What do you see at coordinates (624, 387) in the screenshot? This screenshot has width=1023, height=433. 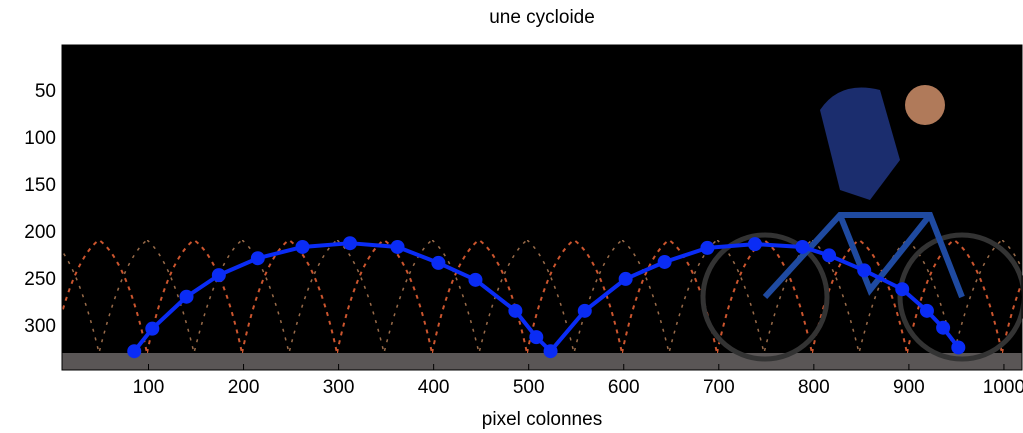 I see `x-tick-label: 600` at bounding box center [624, 387].